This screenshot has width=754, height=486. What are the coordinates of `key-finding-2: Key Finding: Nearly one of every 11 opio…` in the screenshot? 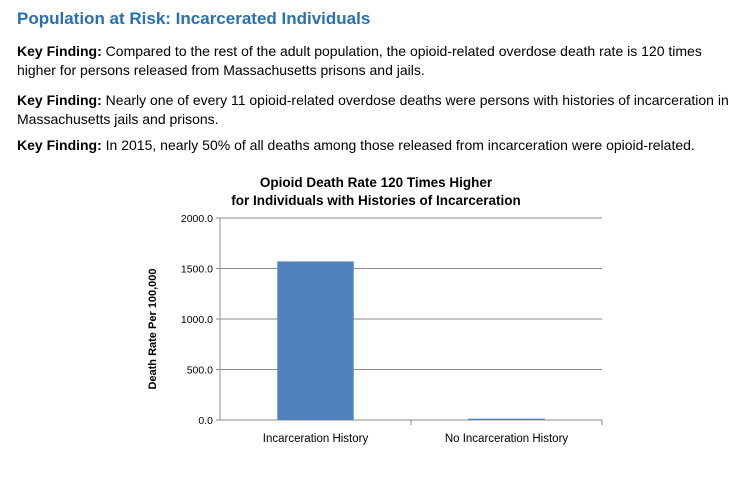 It's located at (379, 110).